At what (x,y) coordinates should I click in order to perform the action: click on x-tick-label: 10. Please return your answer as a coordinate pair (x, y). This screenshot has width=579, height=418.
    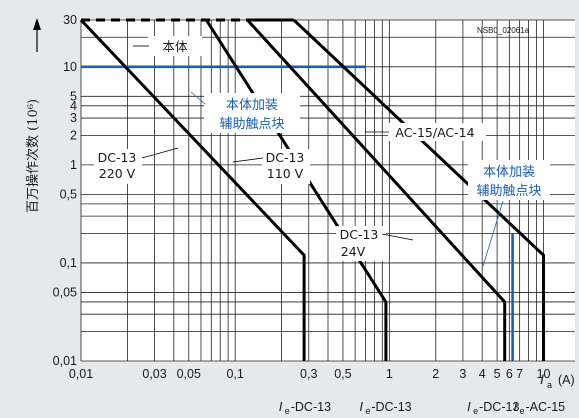
    Looking at the image, I should click on (544, 374).